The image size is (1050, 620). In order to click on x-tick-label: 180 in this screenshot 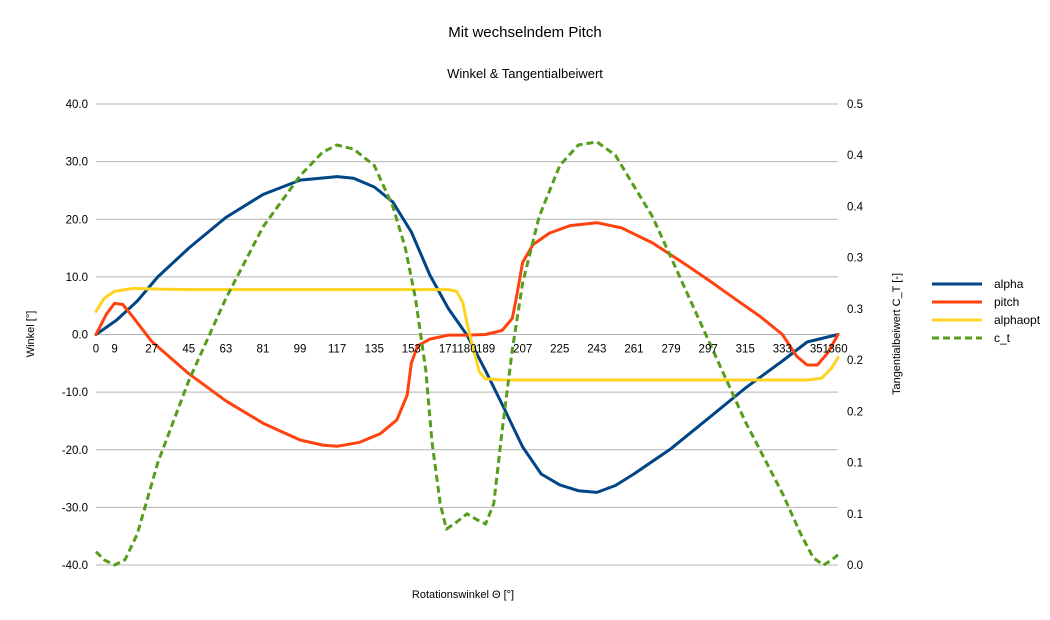, I will do `click(466, 350)`.